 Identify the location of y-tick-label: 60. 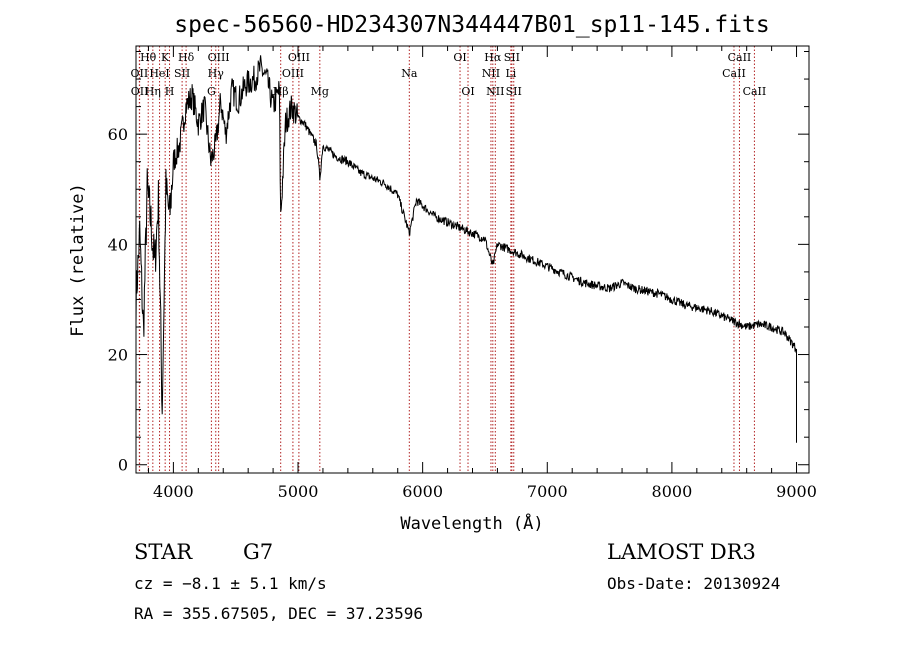
(118, 134).